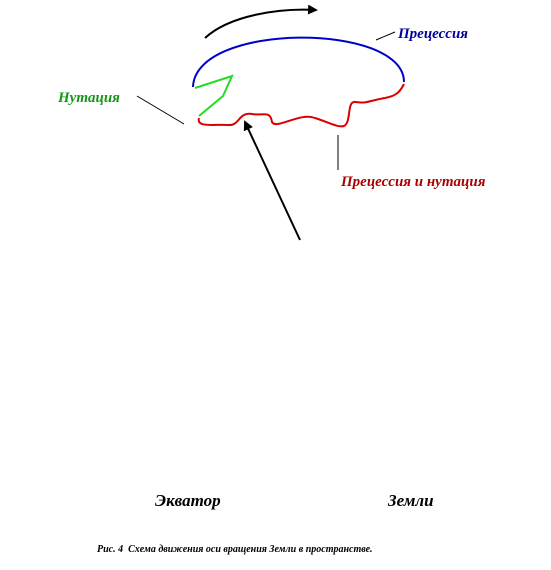 The width and height of the screenshot is (551, 570). What do you see at coordinates (272, 180) in the screenshot?
I see `axis-arrow` at bounding box center [272, 180].